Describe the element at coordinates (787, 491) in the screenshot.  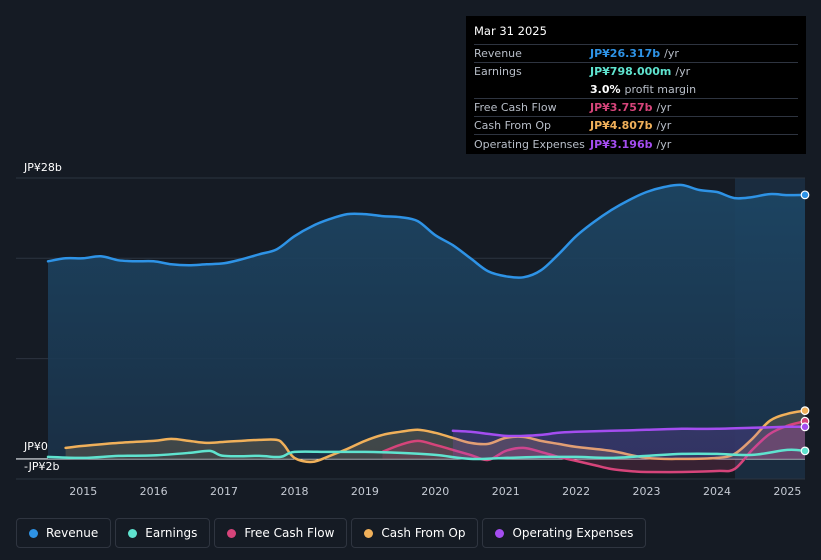
I see `x-tick-label: 2025` at that location.